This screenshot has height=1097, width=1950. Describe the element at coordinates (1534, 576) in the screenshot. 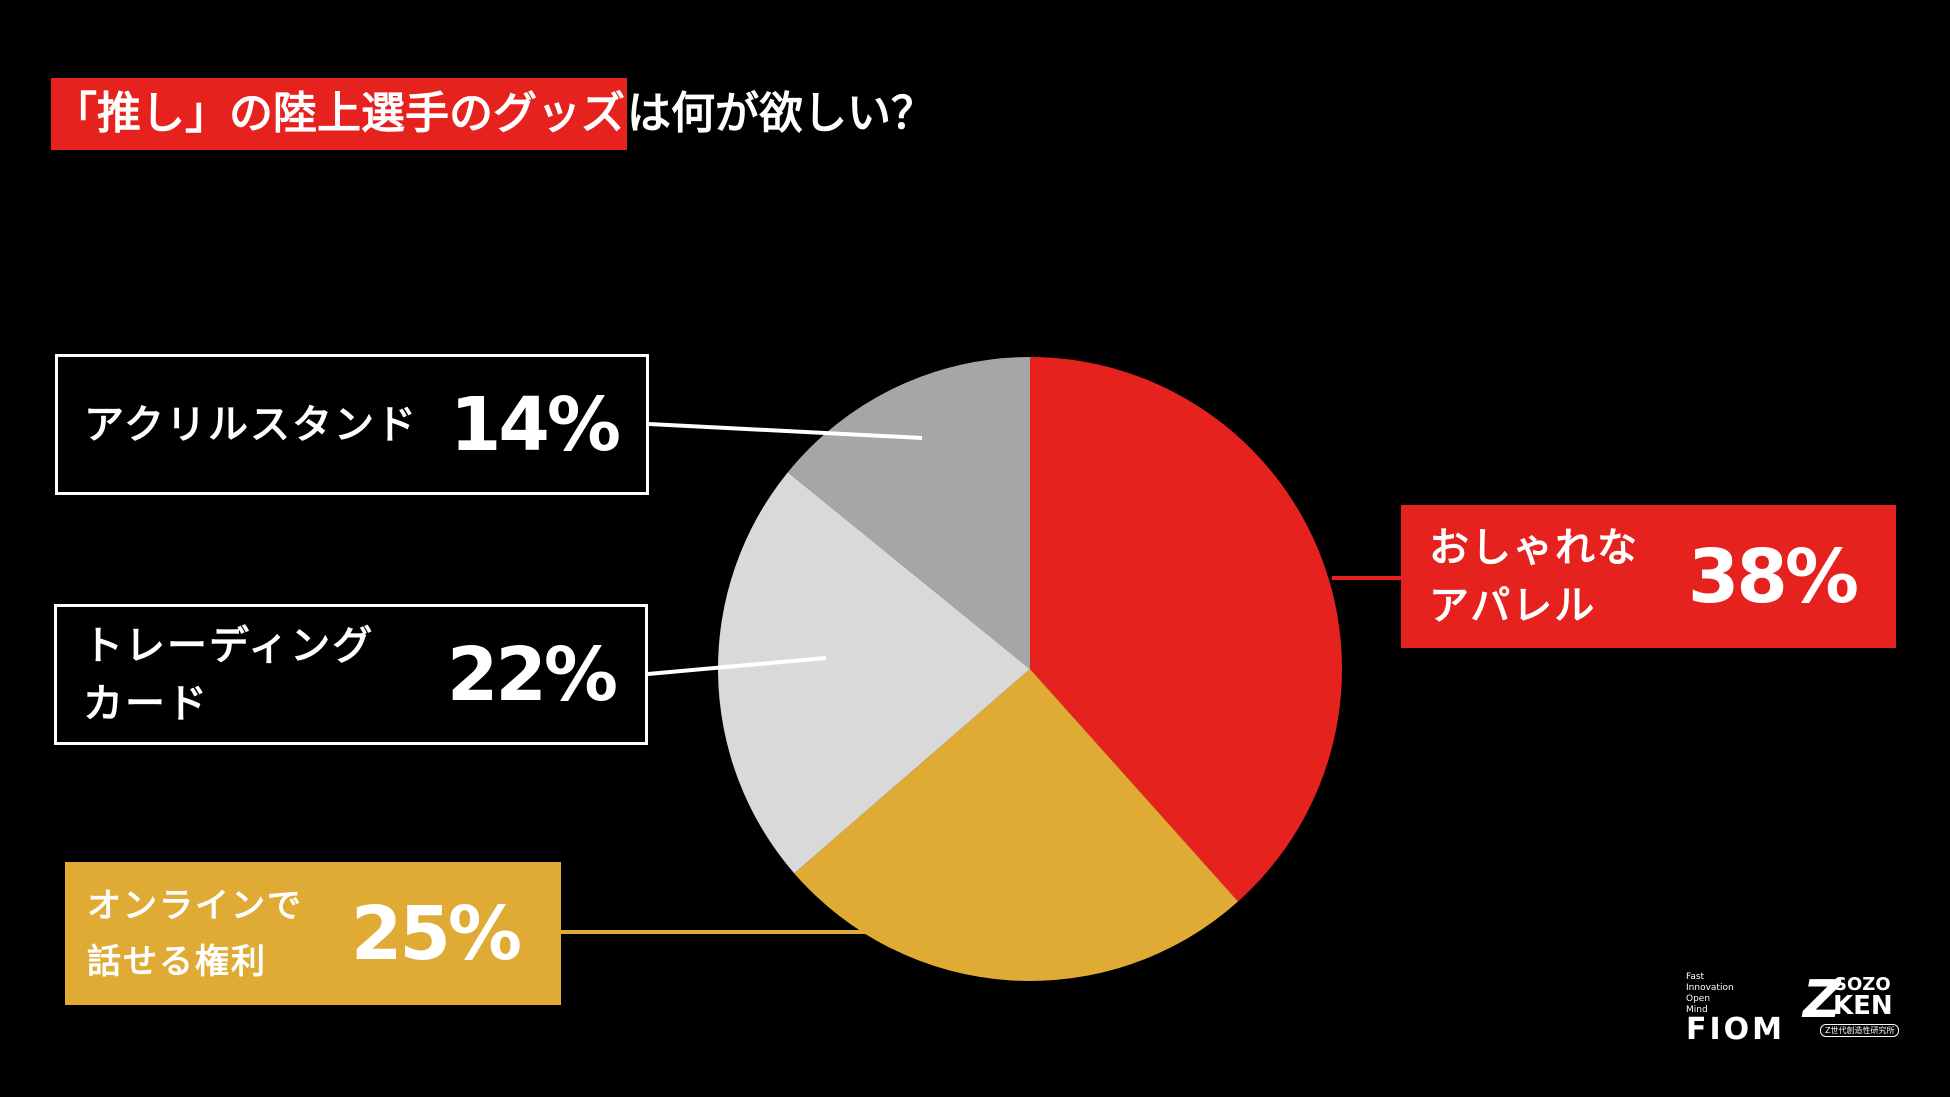

I see `slice-label-apparel: おしゃれな アパレル` at that location.